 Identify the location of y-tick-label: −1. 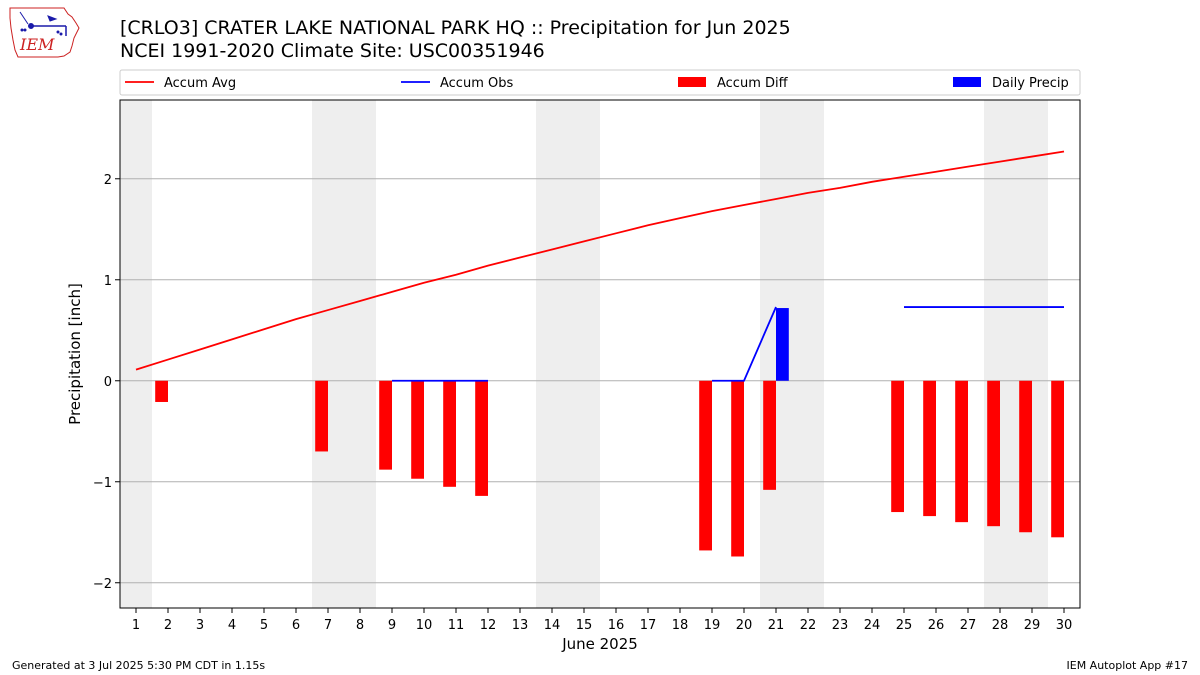
(102, 483).